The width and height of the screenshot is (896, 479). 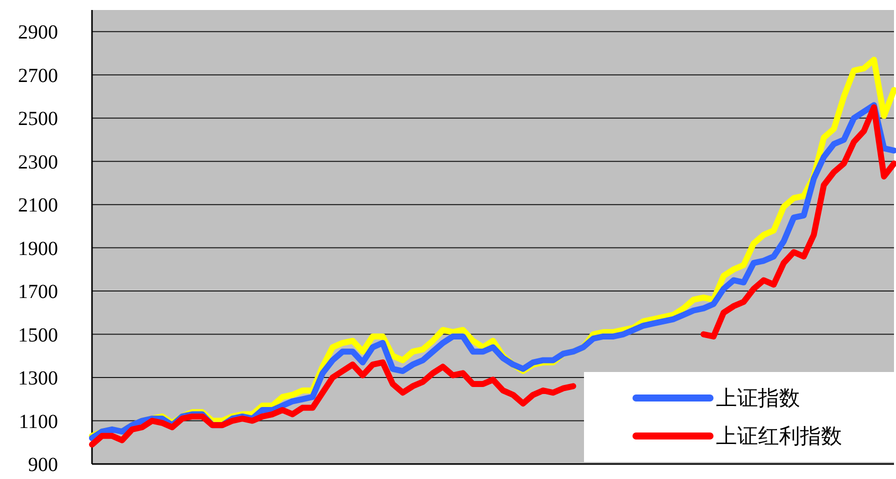 I want to click on y-tick-label: 1500, so click(x=38, y=335).